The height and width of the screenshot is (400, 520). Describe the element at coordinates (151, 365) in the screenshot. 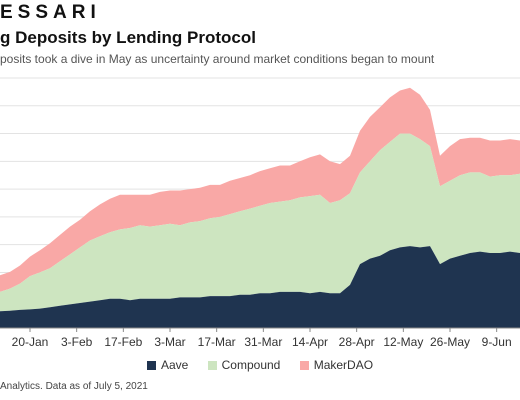

I see `legend-swatch-aave` at that location.